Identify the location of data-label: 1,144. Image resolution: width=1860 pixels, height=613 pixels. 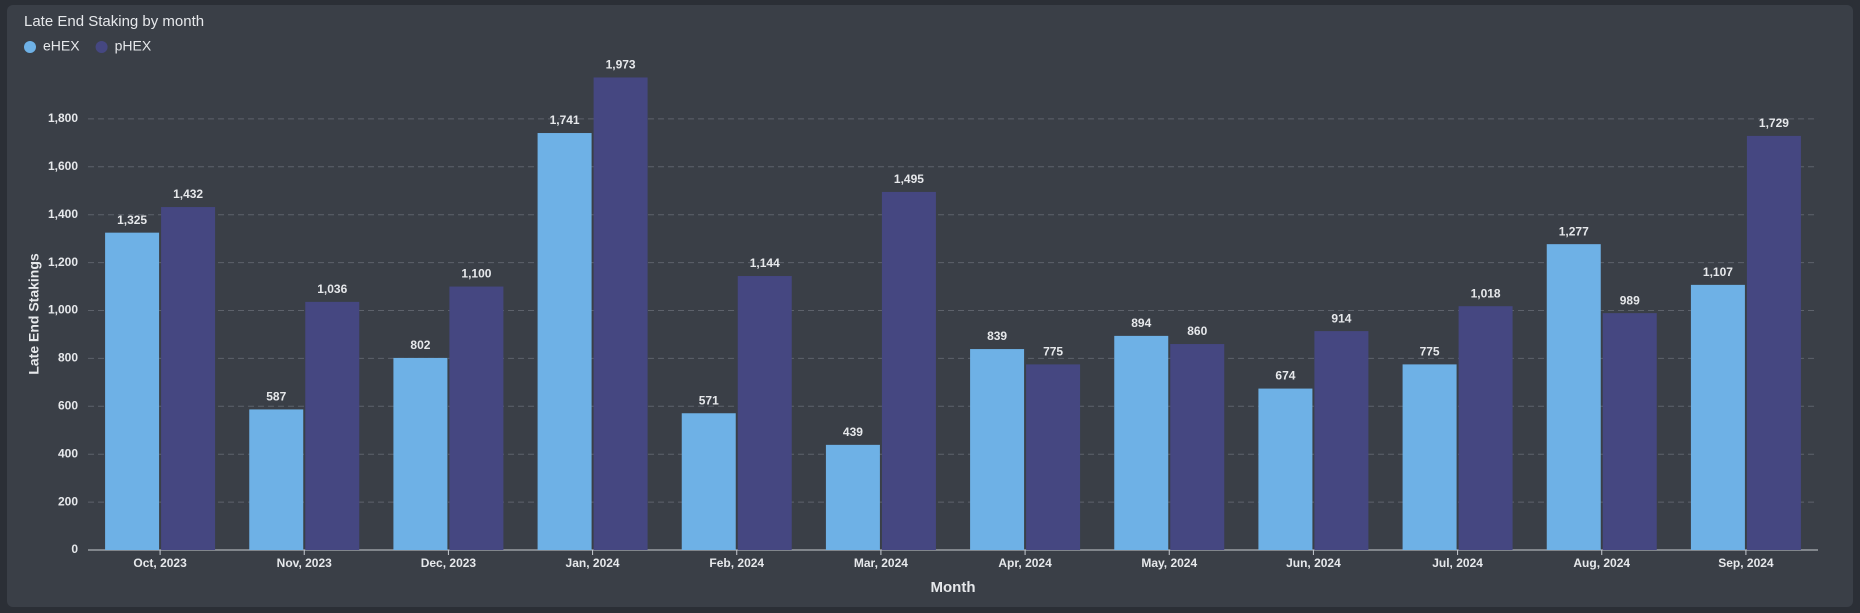
(765, 263).